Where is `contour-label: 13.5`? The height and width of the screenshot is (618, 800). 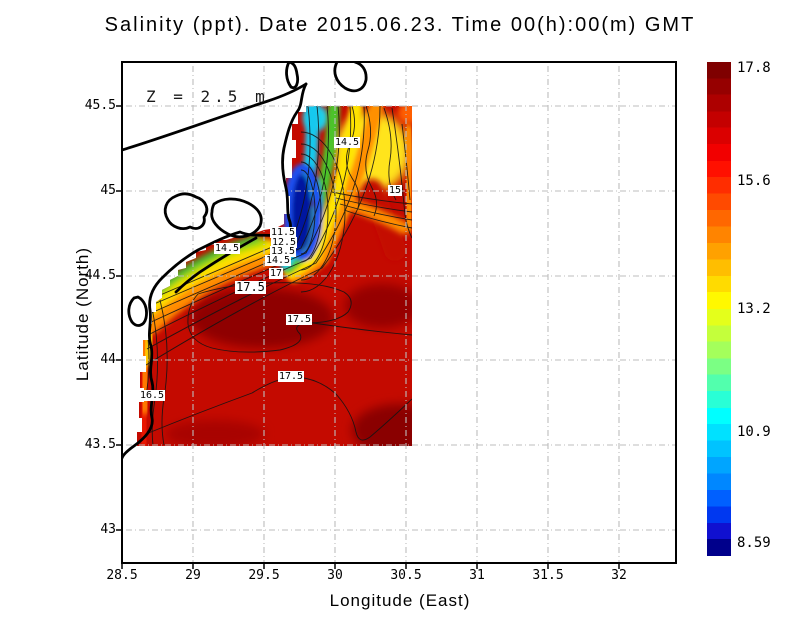
contour-label: 13.5 is located at coordinates (283, 251).